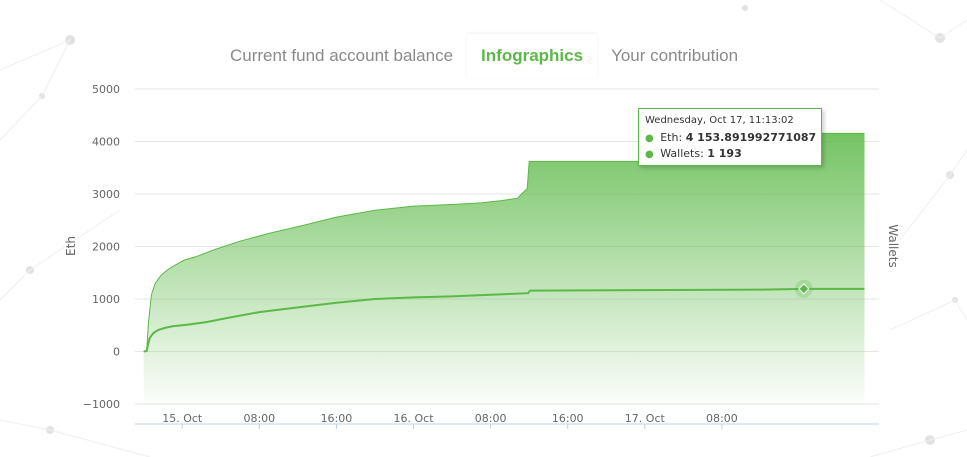  What do you see at coordinates (414, 418) in the screenshot?
I see `x-tick-label: 16. Oct` at bounding box center [414, 418].